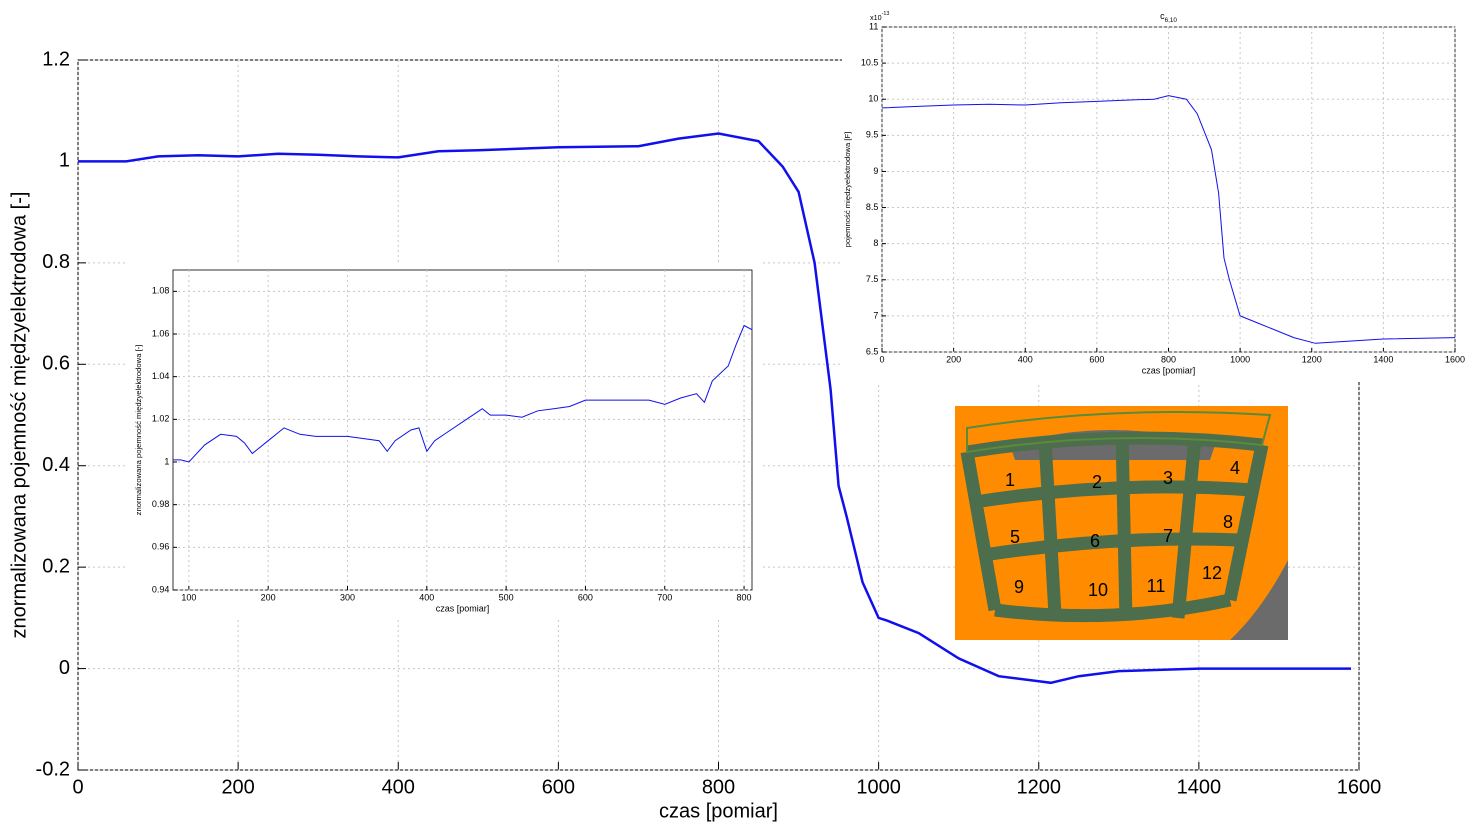 Image resolution: width=1469 pixels, height=825 pixels. Describe the element at coordinates (161, 376) in the screenshot. I see `y-tick-label: 1.04` at that location.